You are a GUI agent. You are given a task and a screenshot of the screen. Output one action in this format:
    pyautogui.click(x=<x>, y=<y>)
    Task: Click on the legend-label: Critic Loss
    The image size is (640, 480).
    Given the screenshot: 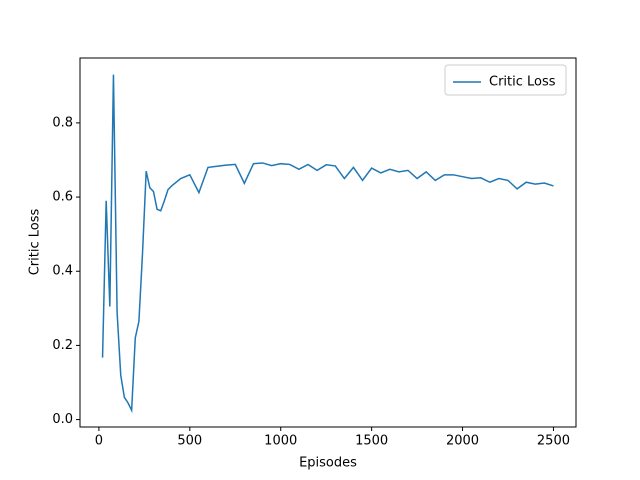 What is the action you would take?
    pyautogui.click(x=522, y=82)
    